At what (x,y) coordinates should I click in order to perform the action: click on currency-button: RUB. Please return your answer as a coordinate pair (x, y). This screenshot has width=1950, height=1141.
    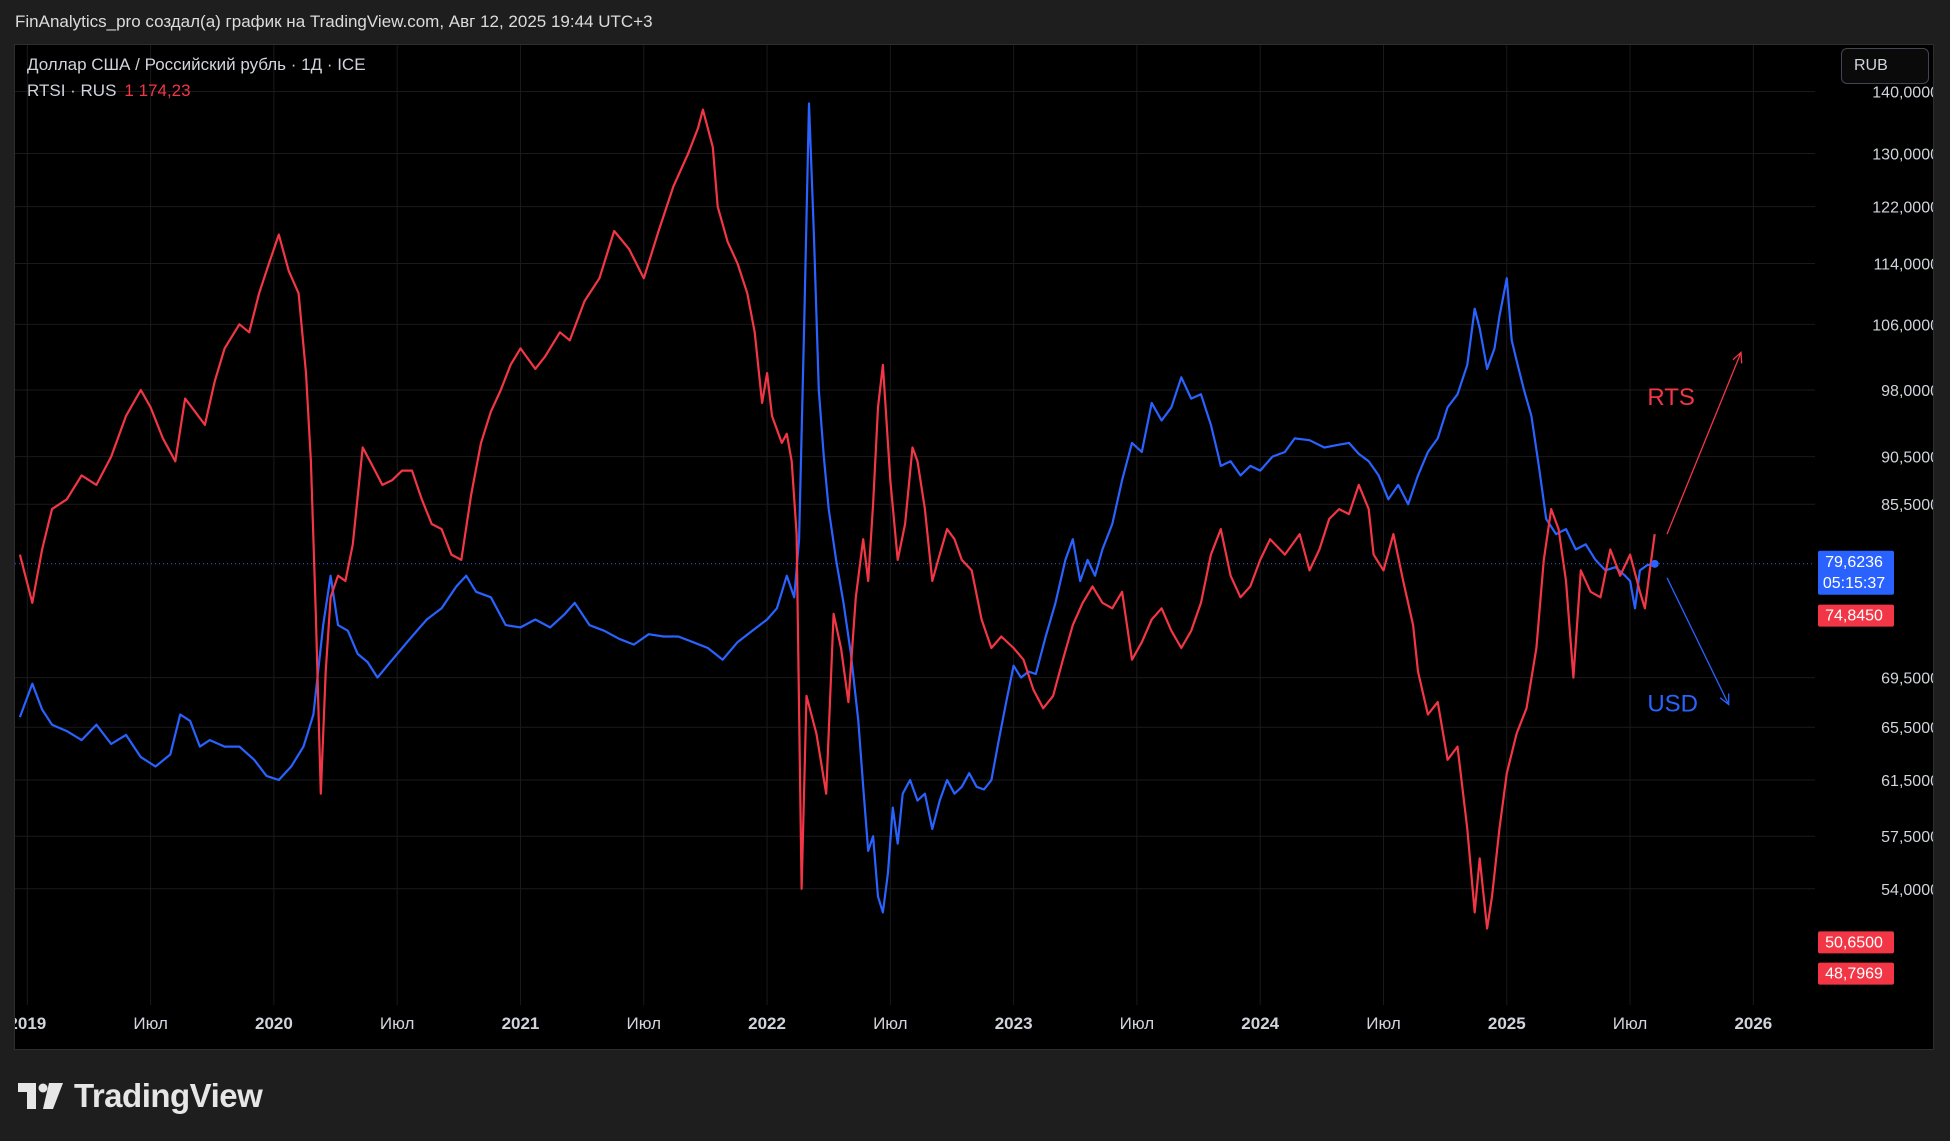
    Looking at the image, I should click on (1885, 66).